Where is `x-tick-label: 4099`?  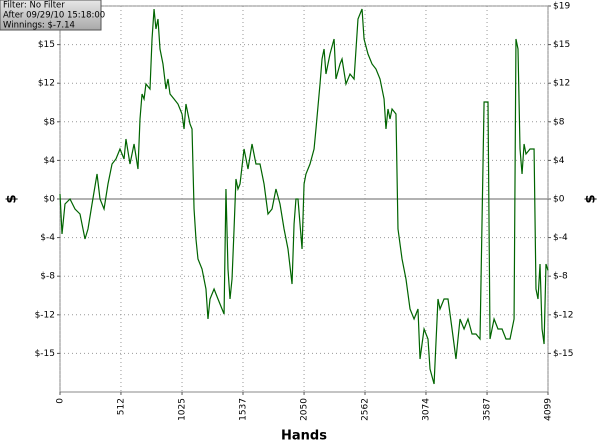 x-tick-label: 4099 is located at coordinates (549, 409).